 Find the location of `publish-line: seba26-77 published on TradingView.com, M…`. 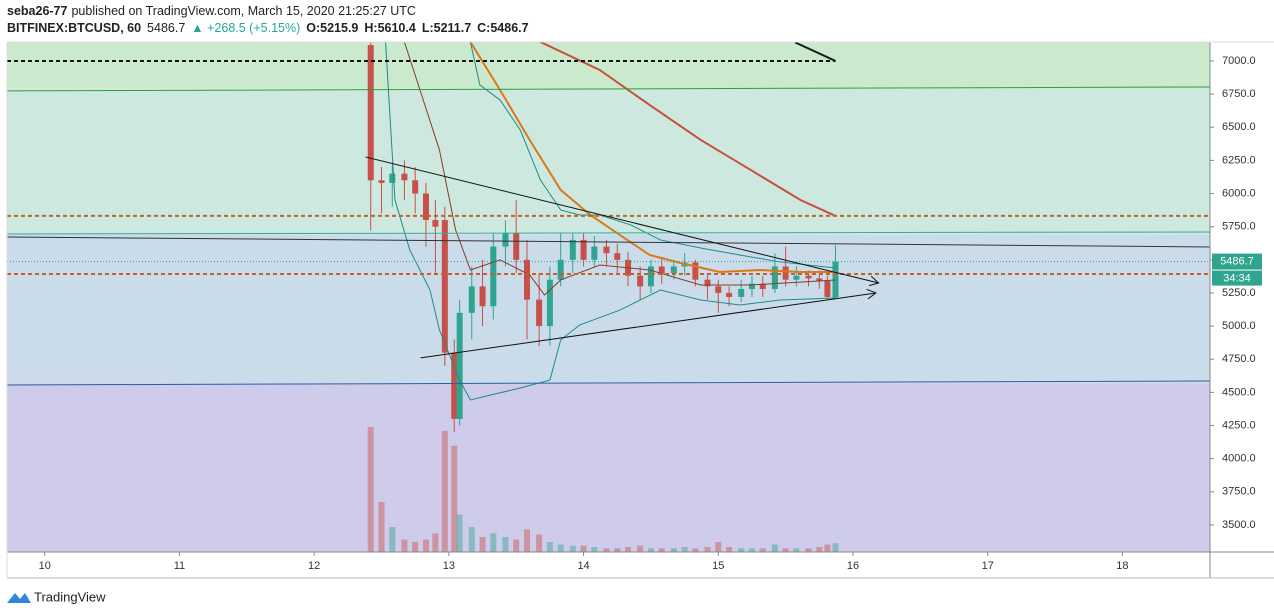

publish-line: seba26-77 published on TradingView.com, M… is located at coordinates (211, 11).